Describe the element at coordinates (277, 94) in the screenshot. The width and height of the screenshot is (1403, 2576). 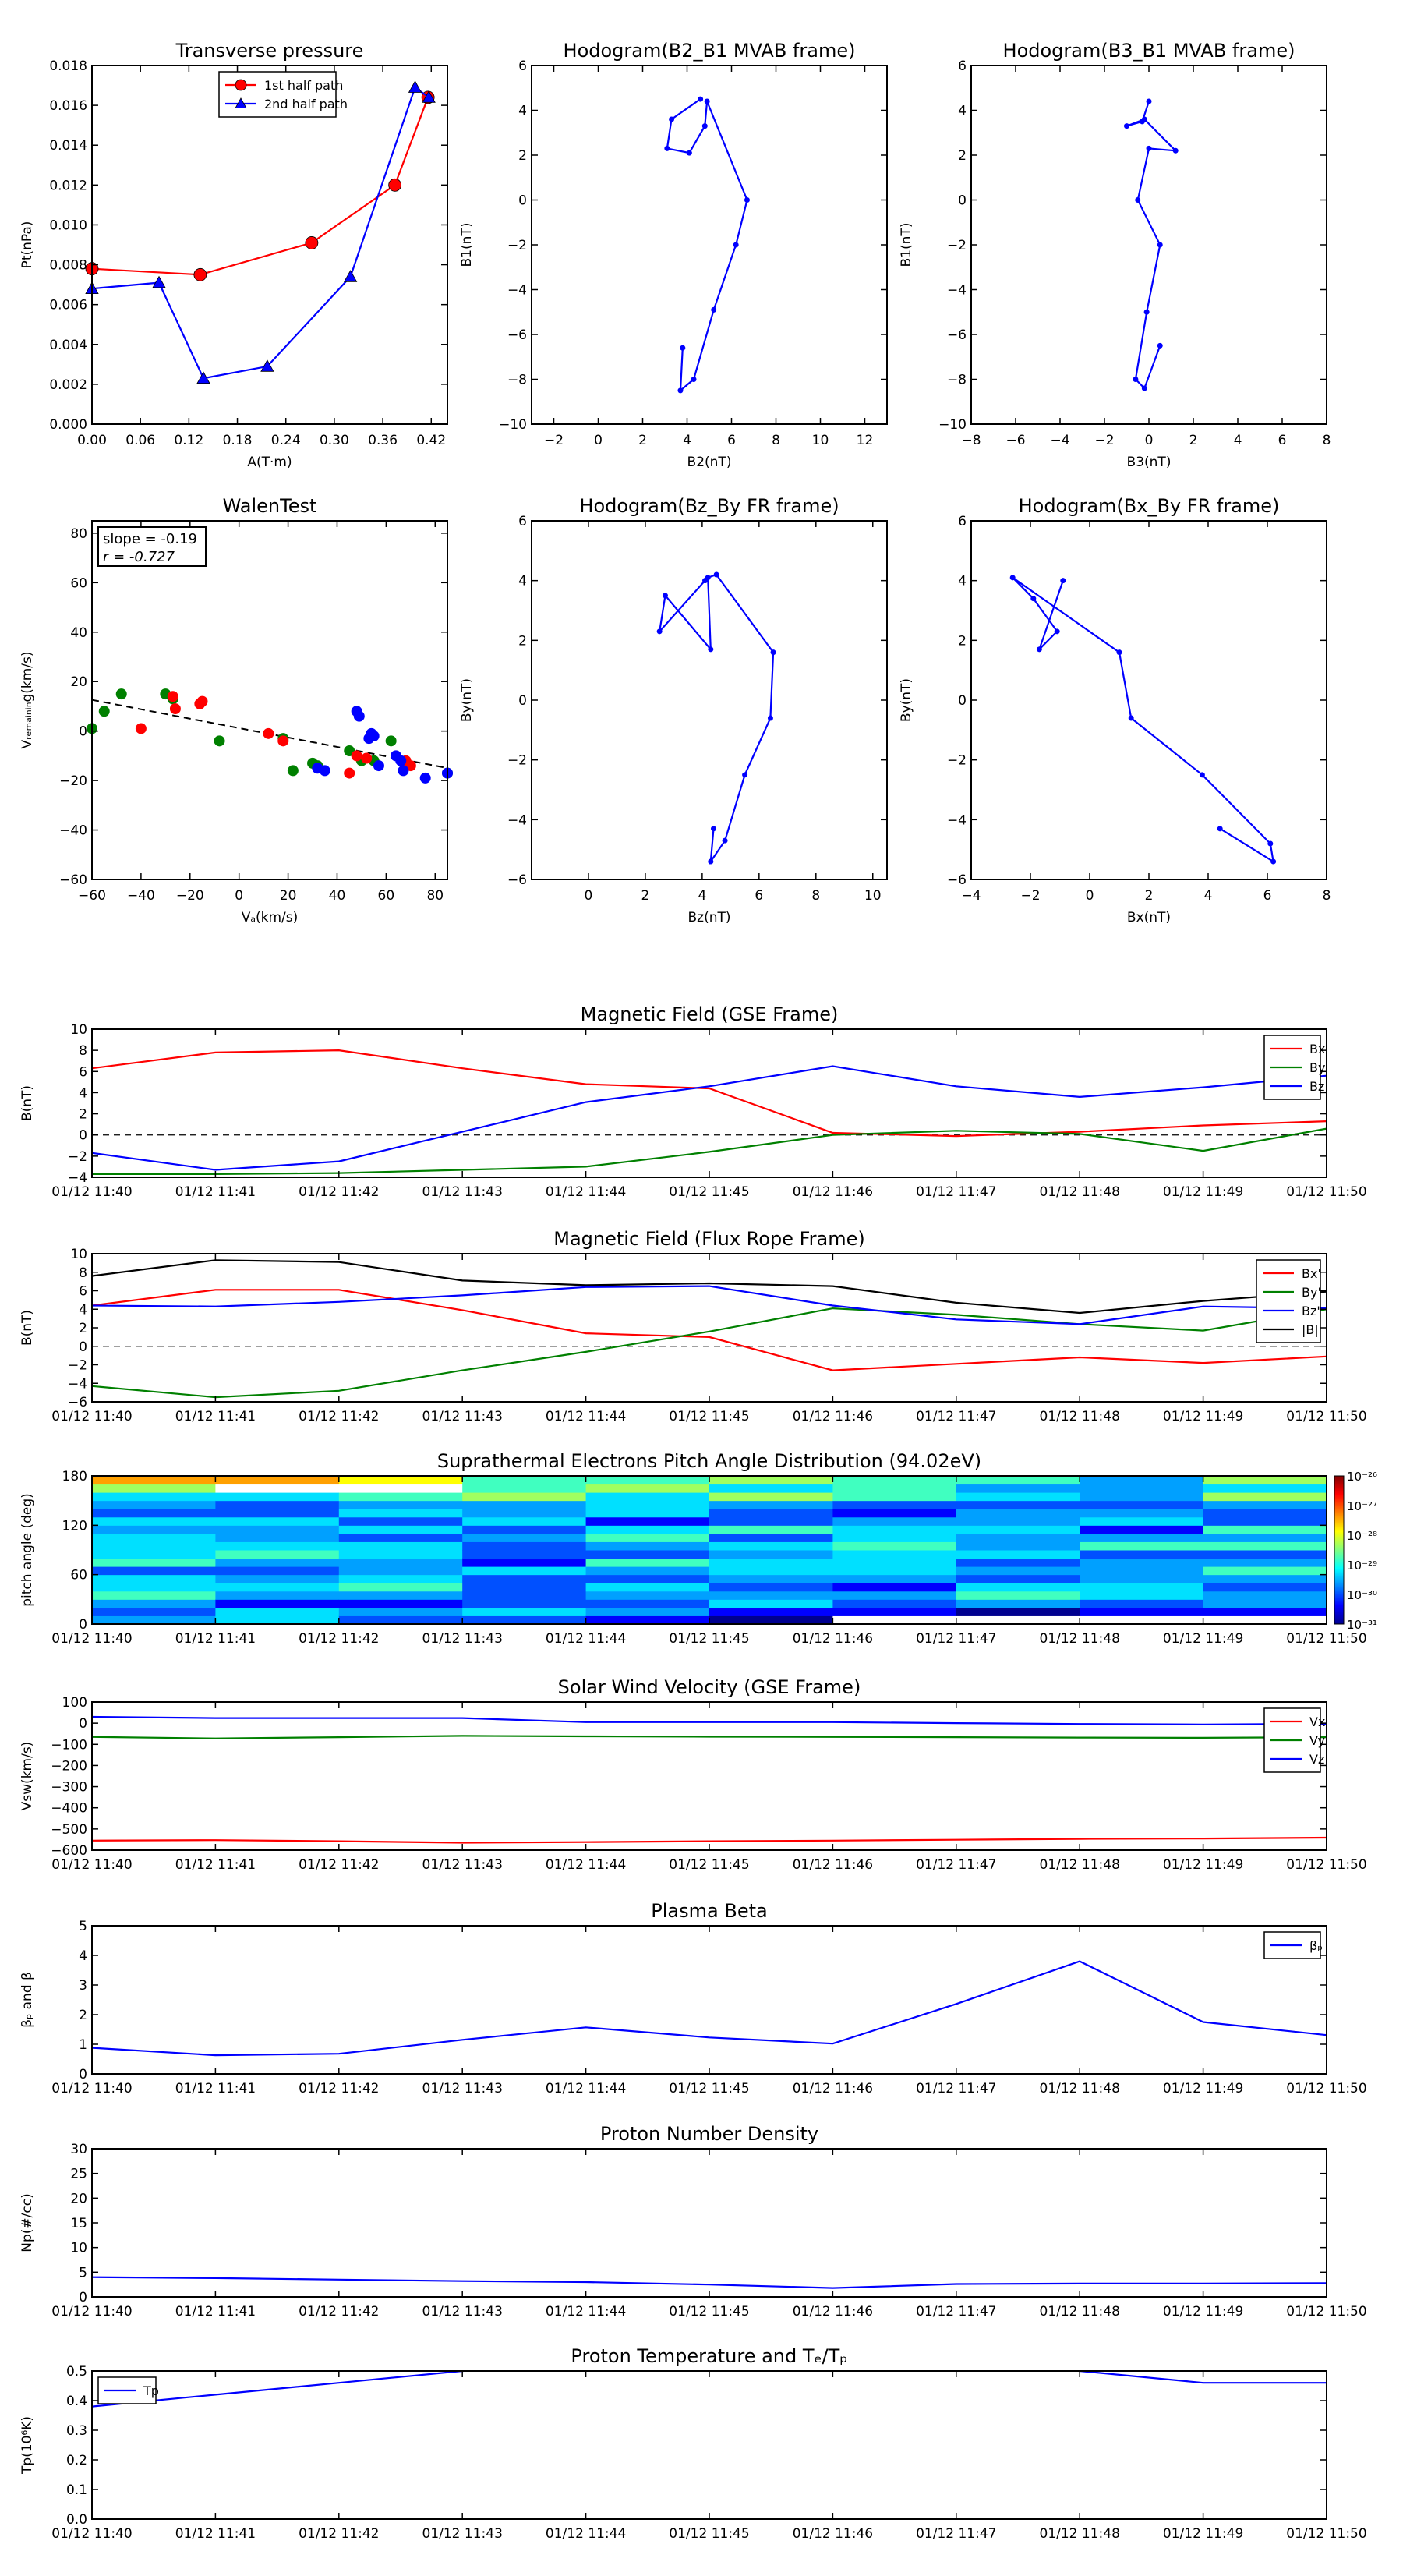
I see `legend-box` at that location.